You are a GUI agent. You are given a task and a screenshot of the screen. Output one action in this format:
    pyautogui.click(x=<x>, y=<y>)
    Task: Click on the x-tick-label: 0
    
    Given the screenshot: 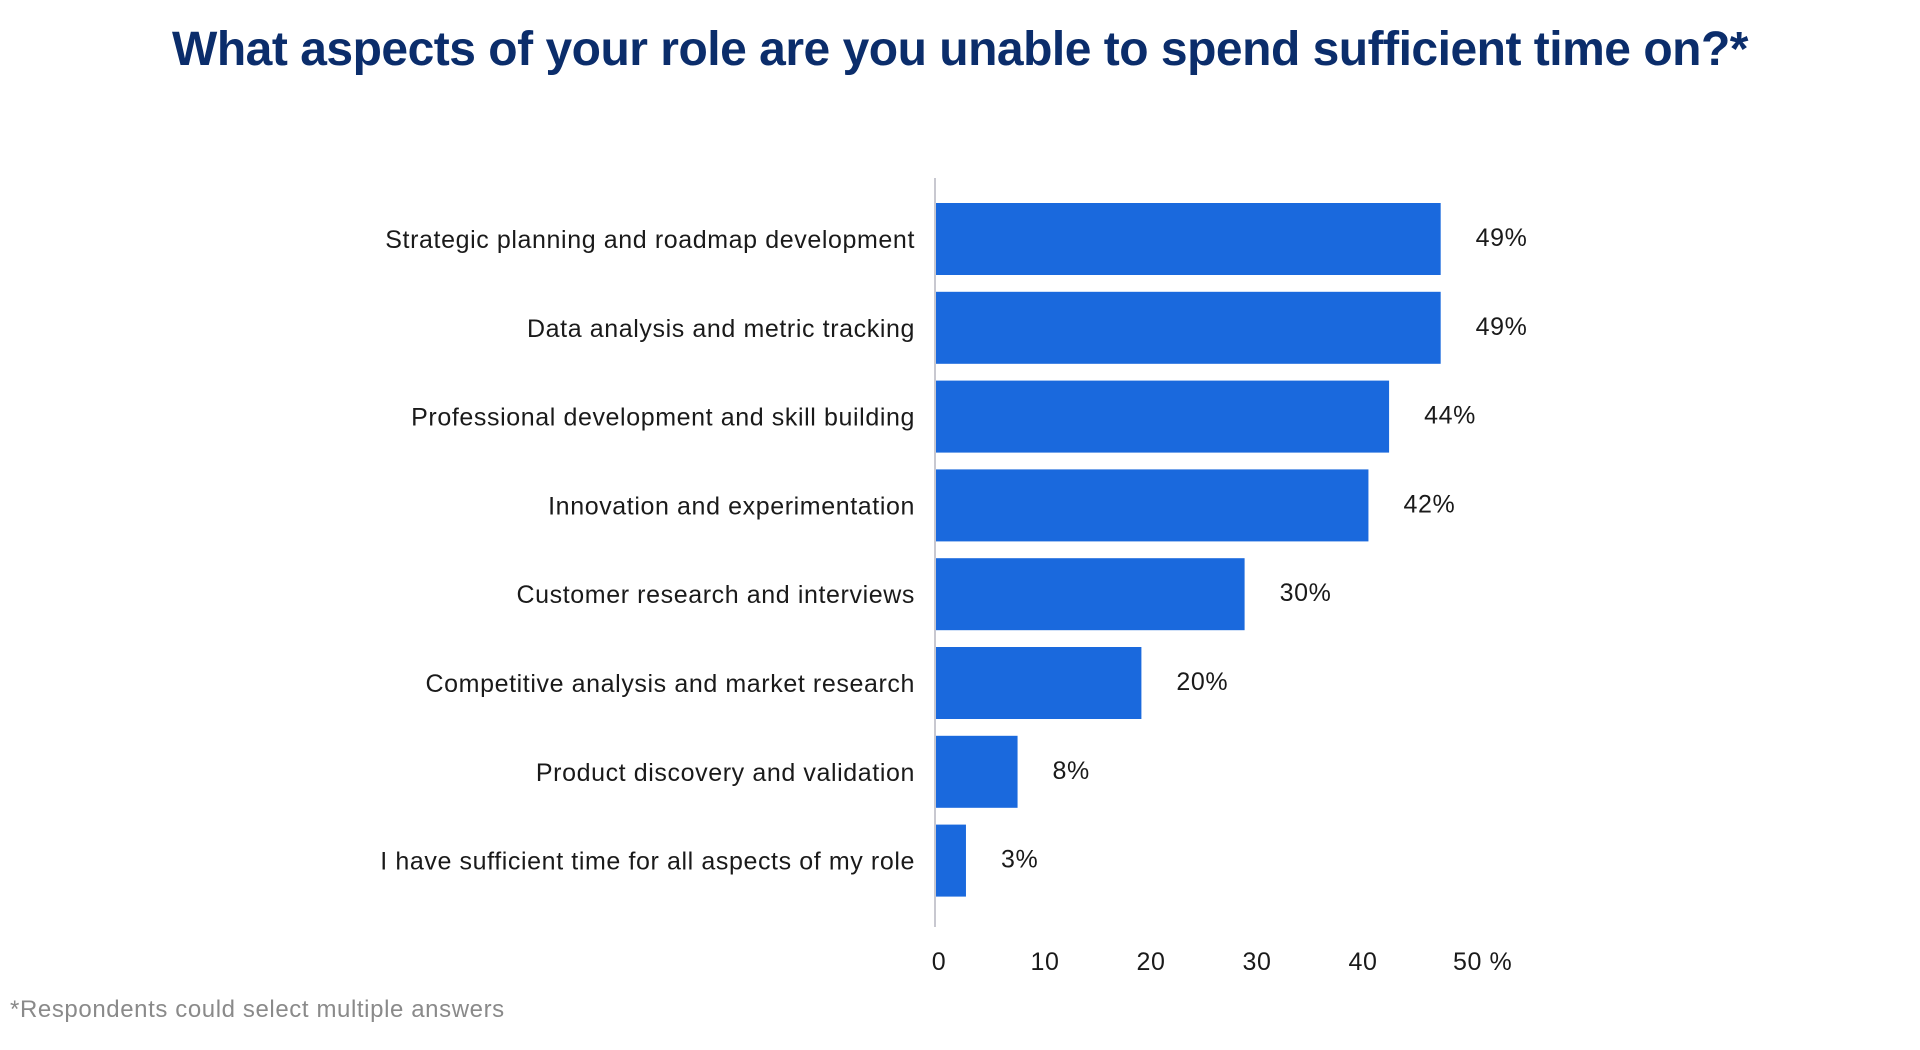 What is the action you would take?
    pyautogui.click(x=939, y=962)
    